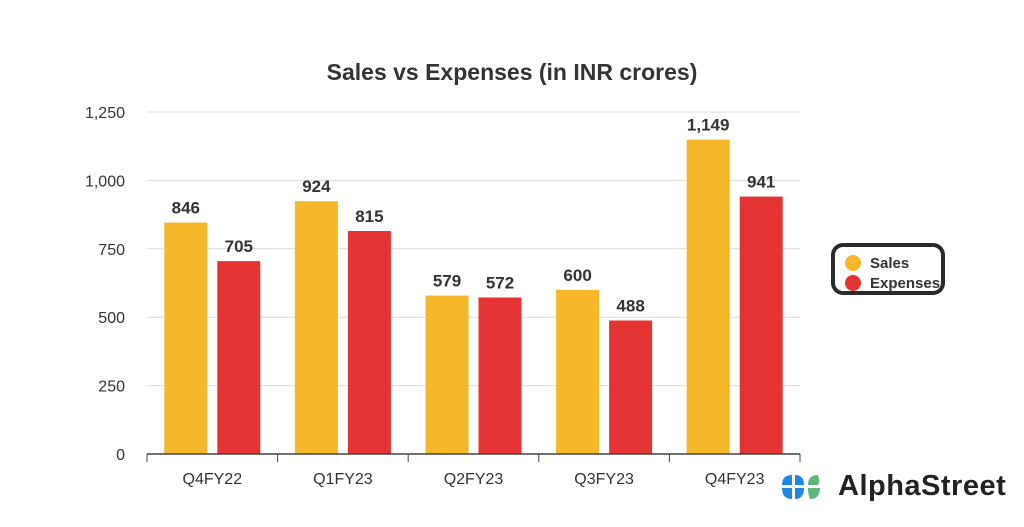 This screenshot has height=527, width=1024. Describe the element at coordinates (630, 305) in the screenshot. I see `data-label: 488` at that location.